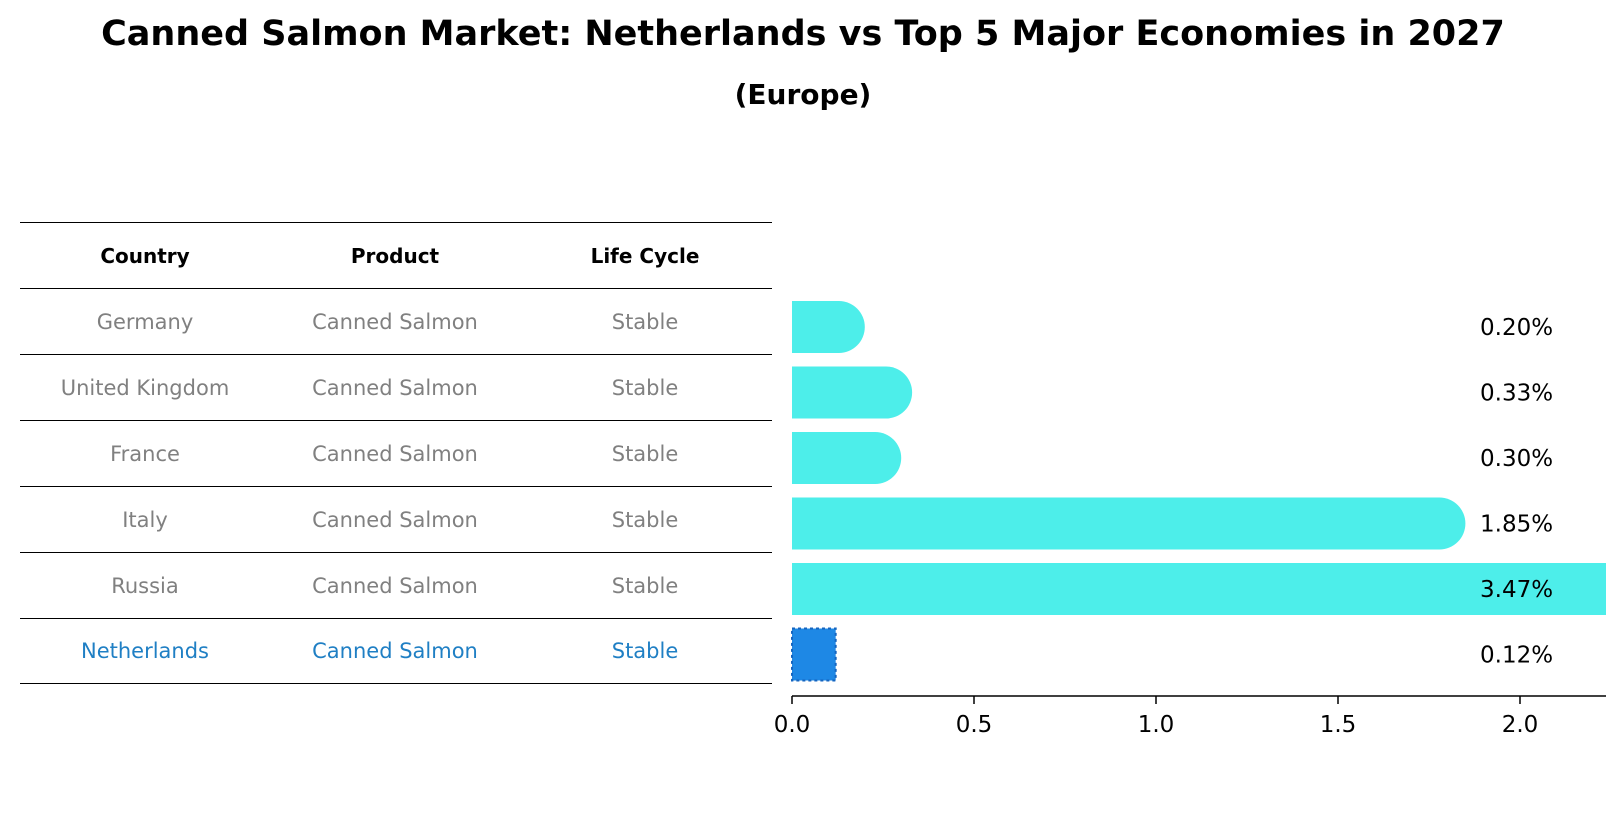  Describe the element at coordinates (1520, 725) in the screenshot. I see `x-tick-label: 2.0` at that location.